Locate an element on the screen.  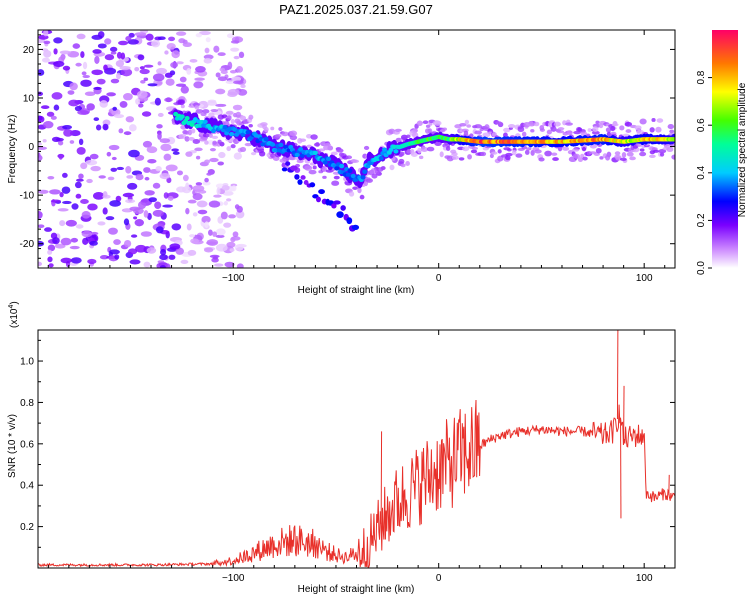
spectrogram-y-tick-label: 0 is located at coordinates (31, 147).